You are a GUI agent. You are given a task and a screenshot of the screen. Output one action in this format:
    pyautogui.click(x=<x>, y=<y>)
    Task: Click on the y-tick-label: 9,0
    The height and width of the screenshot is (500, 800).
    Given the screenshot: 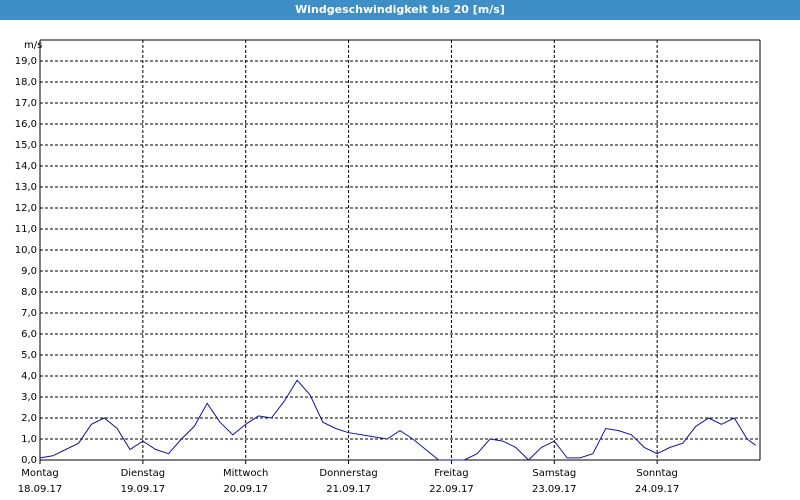 What is the action you would take?
    pyautogui.click(x=29, y=271)
    